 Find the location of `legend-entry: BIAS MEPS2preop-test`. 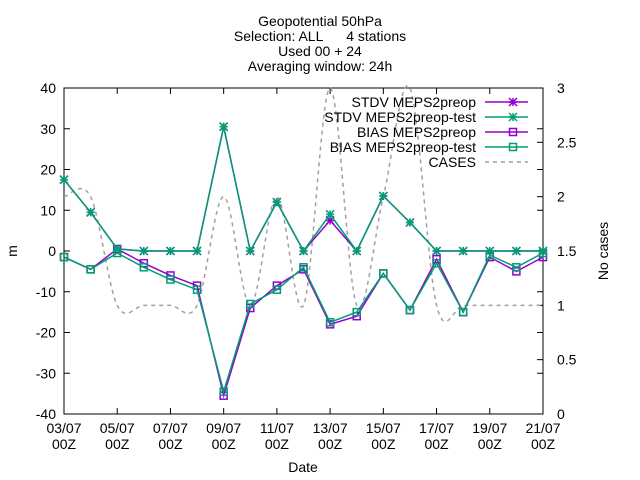

legend-entry: BIAS MEPS2preop-test is located at coordinates (429, 147).